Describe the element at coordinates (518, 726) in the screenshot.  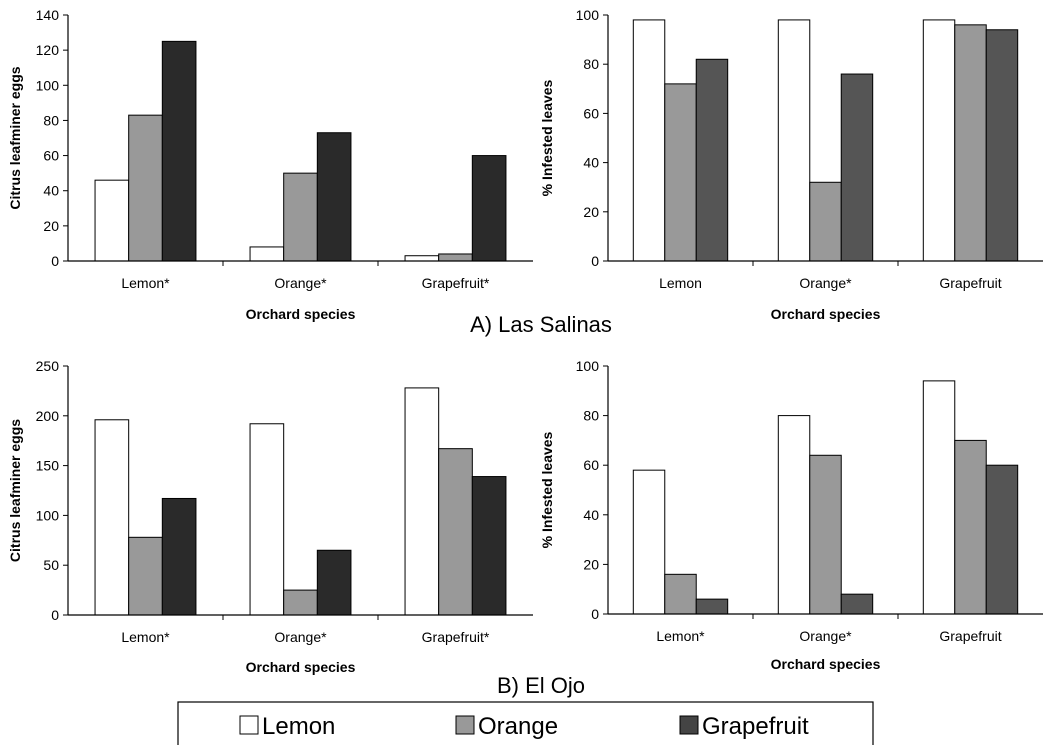
I see `legend-label-orange: Orange` at that location.